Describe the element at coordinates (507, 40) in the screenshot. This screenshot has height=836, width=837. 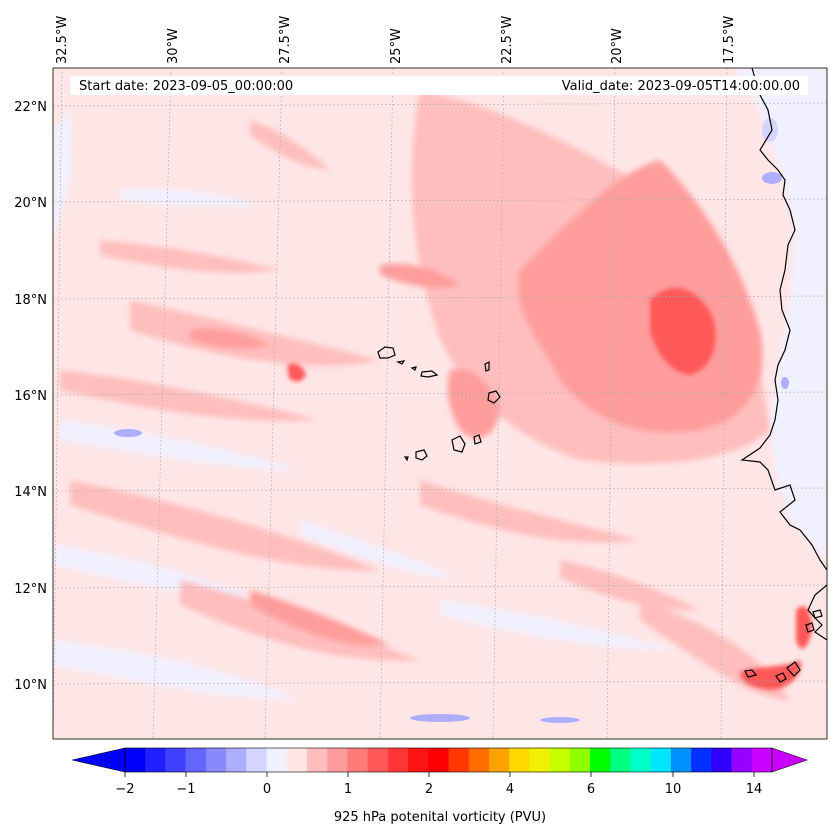
I see `lon-label: 22.5°W` at that location.